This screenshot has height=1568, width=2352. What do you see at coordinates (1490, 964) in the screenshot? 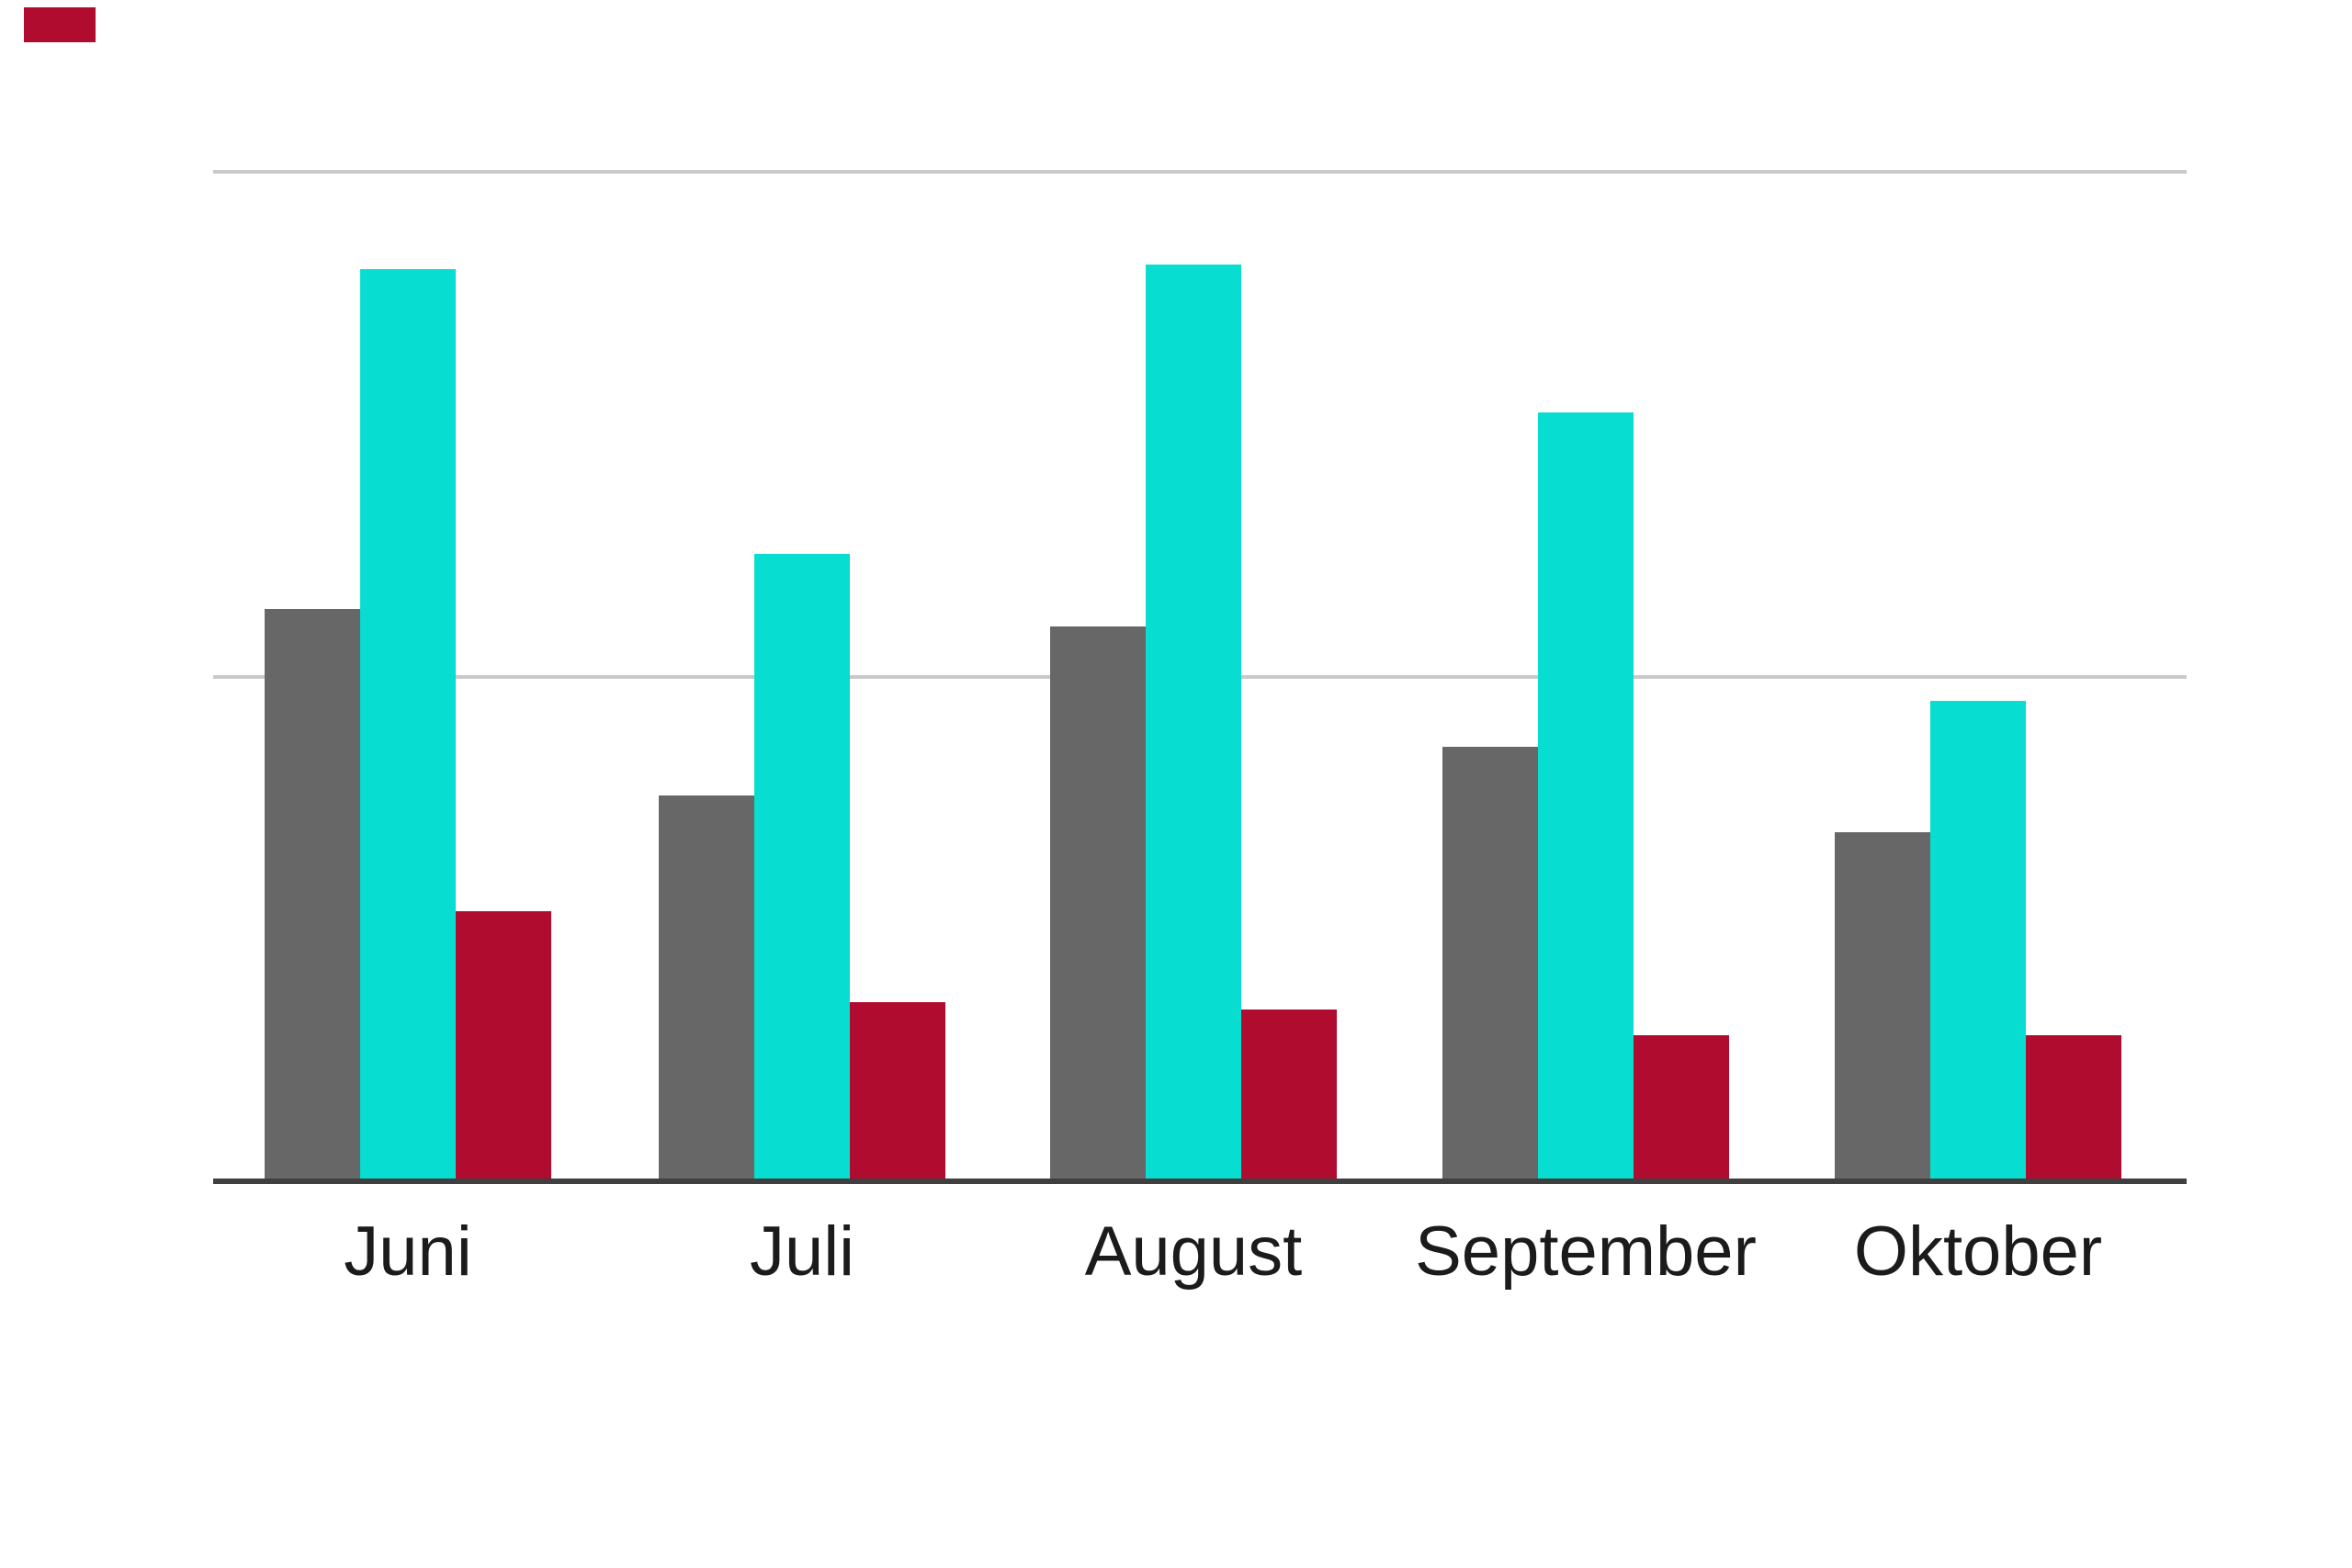
I see `bar-gray-series-september` at bounding box center [1490, 964].